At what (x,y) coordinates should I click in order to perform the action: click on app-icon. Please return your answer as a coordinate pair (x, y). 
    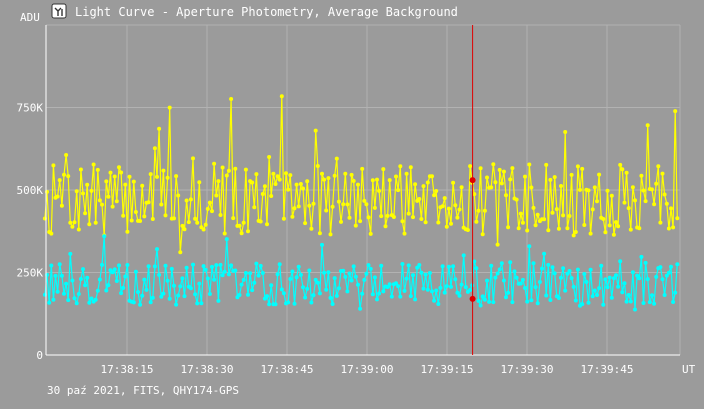
    Looking at the image, I should click on (59, 11).